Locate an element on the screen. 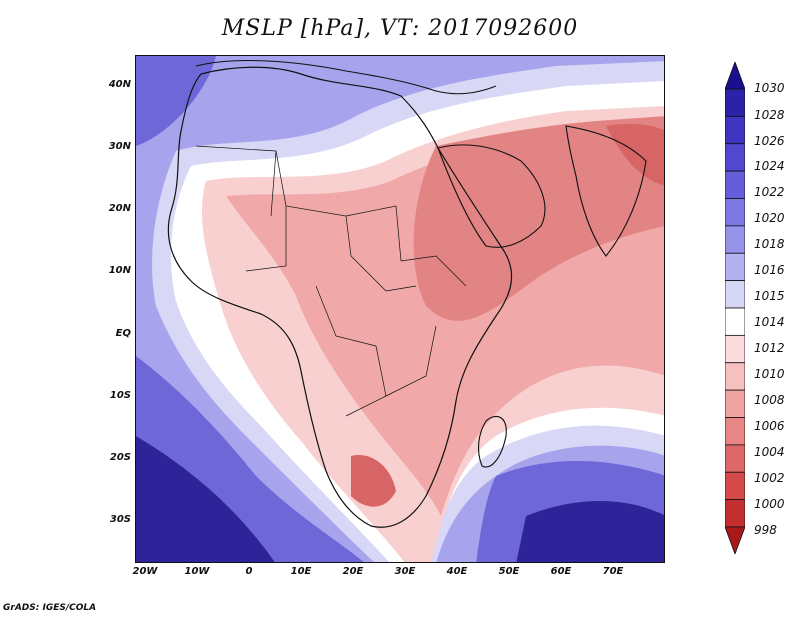 This screenshot has width=800, height=618. footer-credit: GrADS: IGES/COLA is located at coordinates (50, 608).